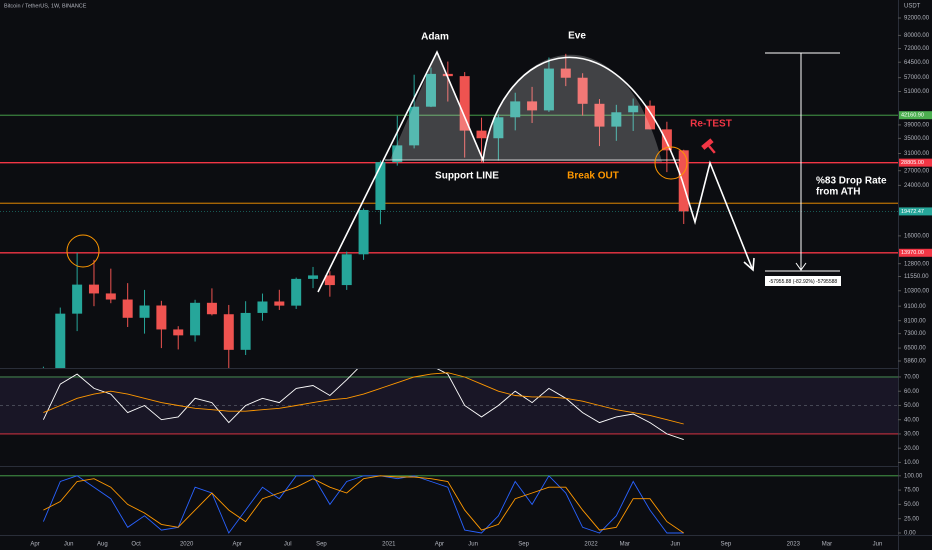  I want to click on y-tick-label: 24000.00, so click(917, 186).